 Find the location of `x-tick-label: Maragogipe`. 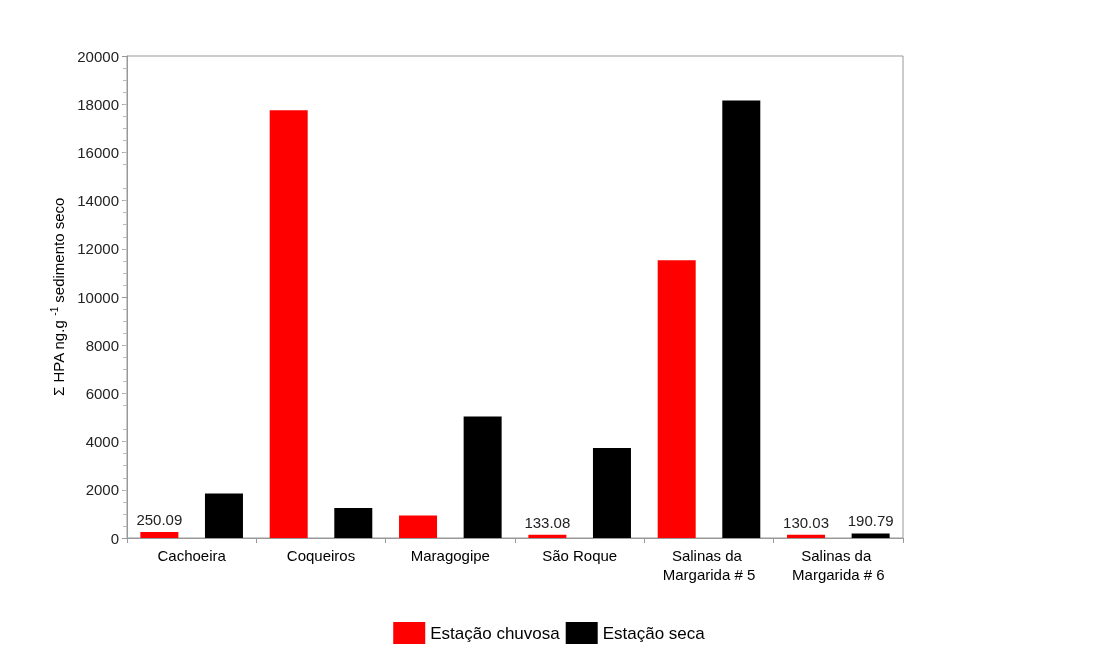

x-tick-label: Maragogipe is located at coordinates (450, 555).